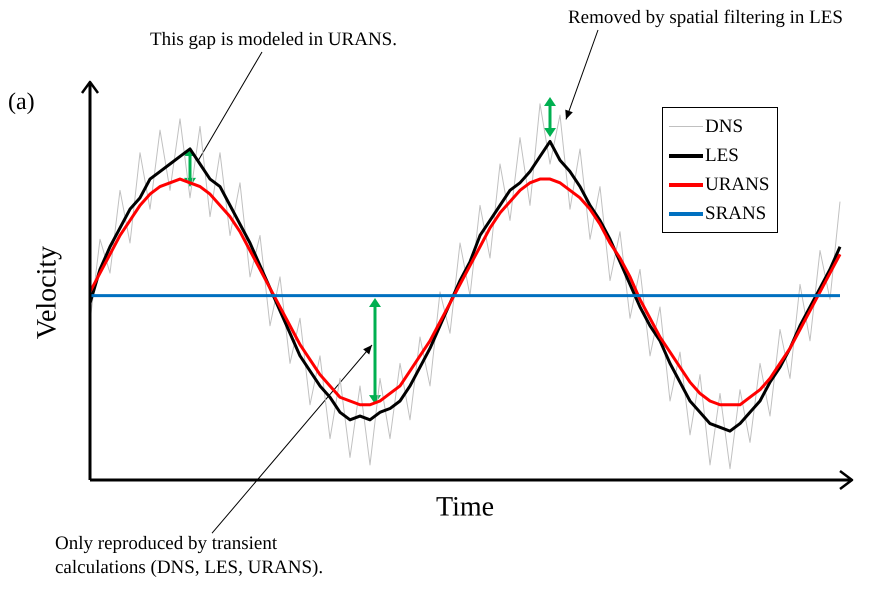  I want to click on legend-label: URANS, so click(737, 185).